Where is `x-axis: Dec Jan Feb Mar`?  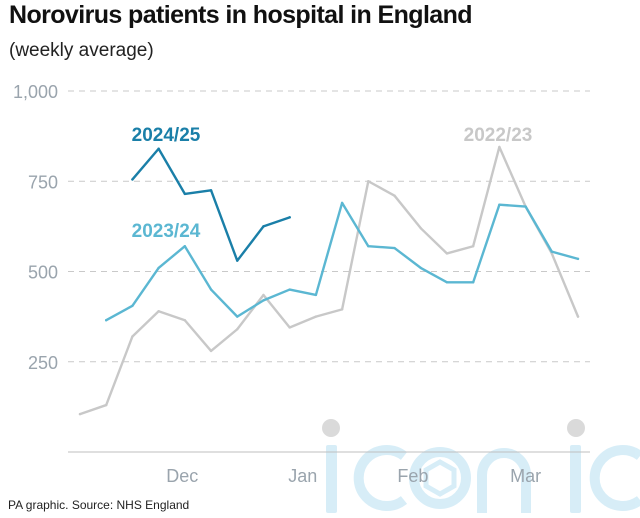
x-axis: Dec Jan Feb Mar is located at coordinates (353, 476).